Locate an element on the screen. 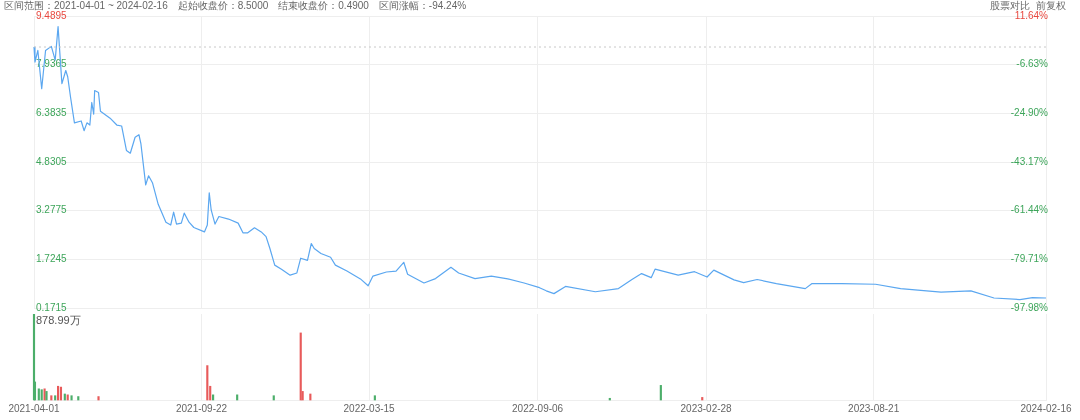 This screenshot has width=1080, height=420. y2-tick-label: -97.98% is located at coordinates (1029, 307).